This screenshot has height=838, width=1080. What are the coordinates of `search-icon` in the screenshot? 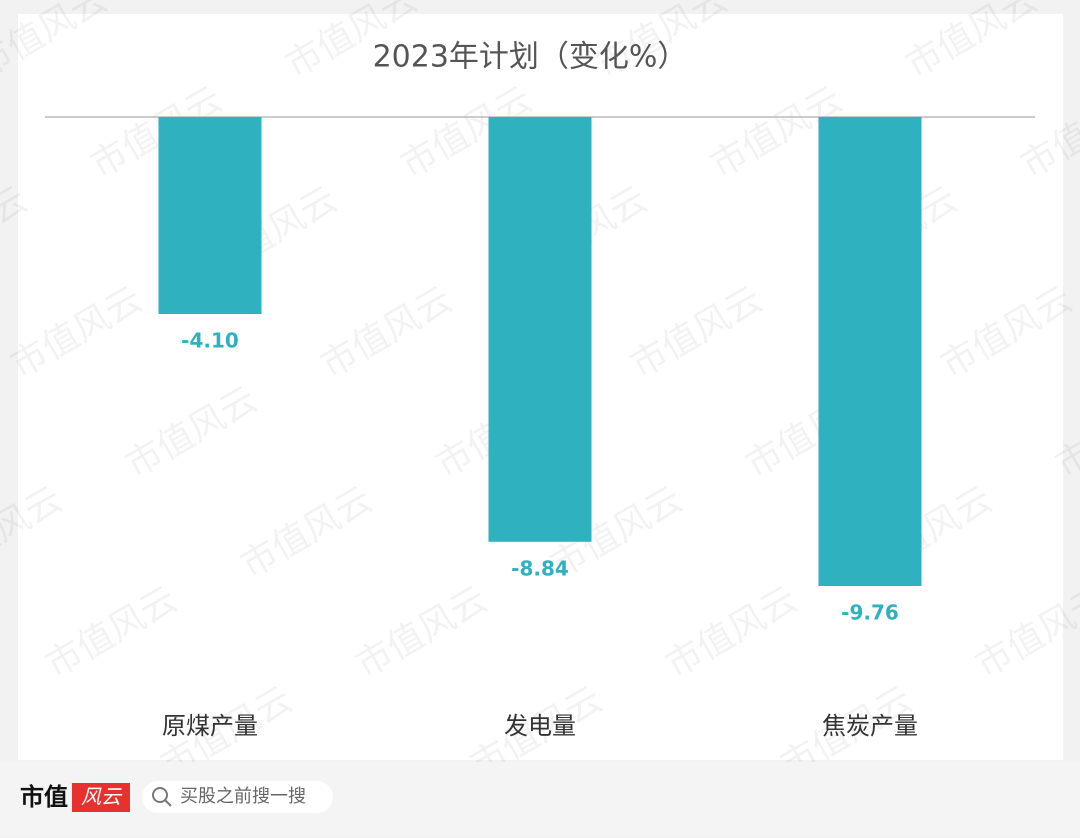 It's located at (160, 795).